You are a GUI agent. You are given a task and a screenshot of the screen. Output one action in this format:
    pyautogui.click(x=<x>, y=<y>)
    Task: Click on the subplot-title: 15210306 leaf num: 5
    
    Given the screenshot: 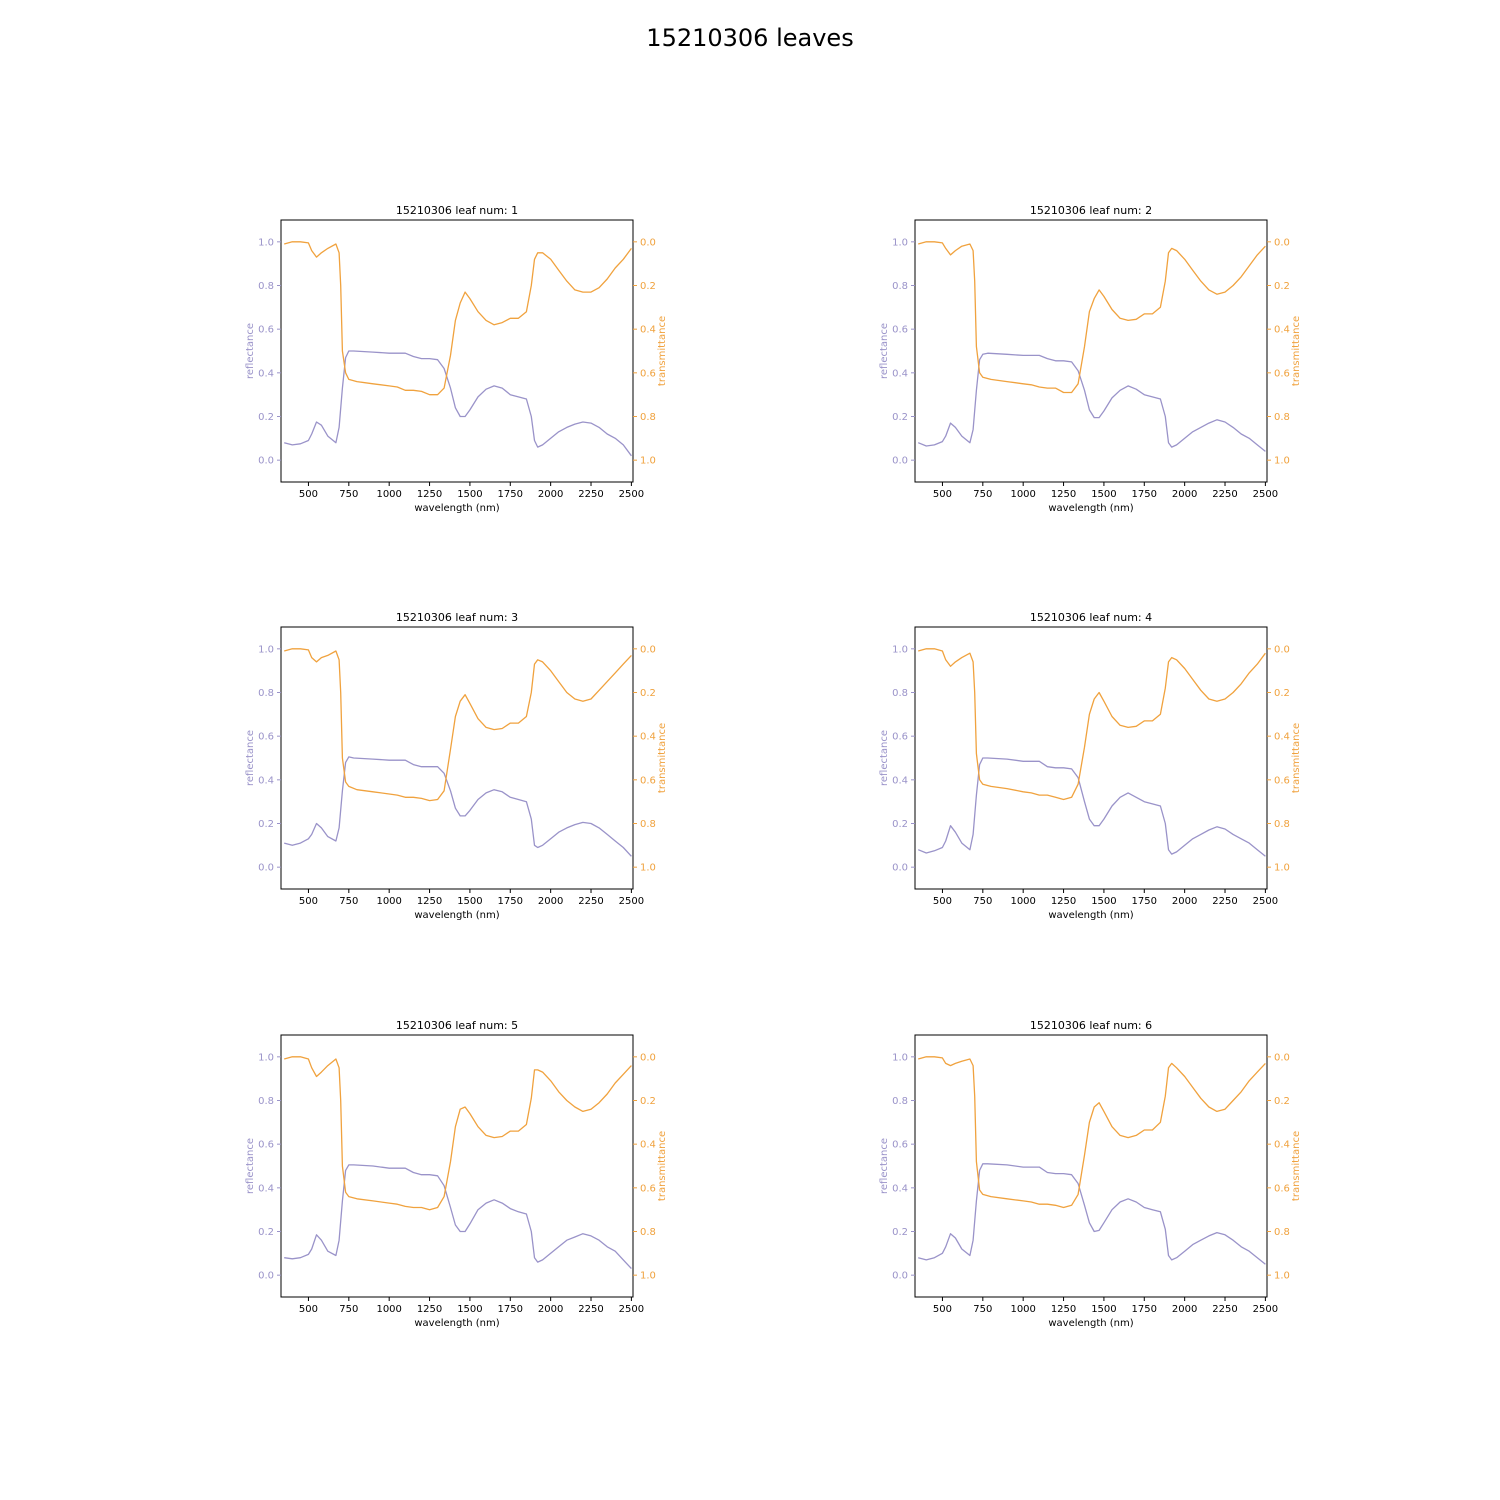 What is the action you would take?
    pyautogui.click(x=457, y=1025)
    